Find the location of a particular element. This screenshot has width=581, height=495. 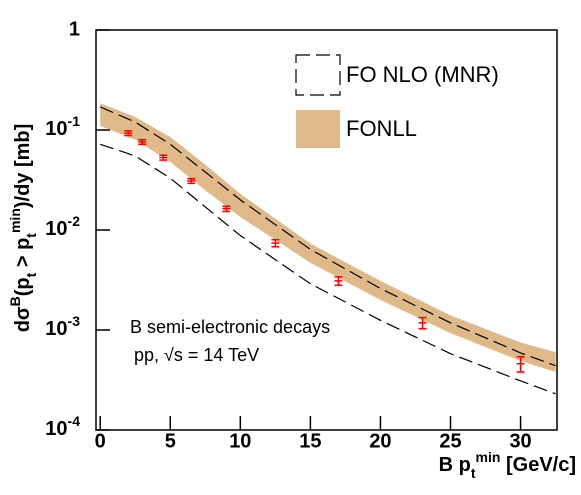

label-part: > p is located at coordinates (23, 255).